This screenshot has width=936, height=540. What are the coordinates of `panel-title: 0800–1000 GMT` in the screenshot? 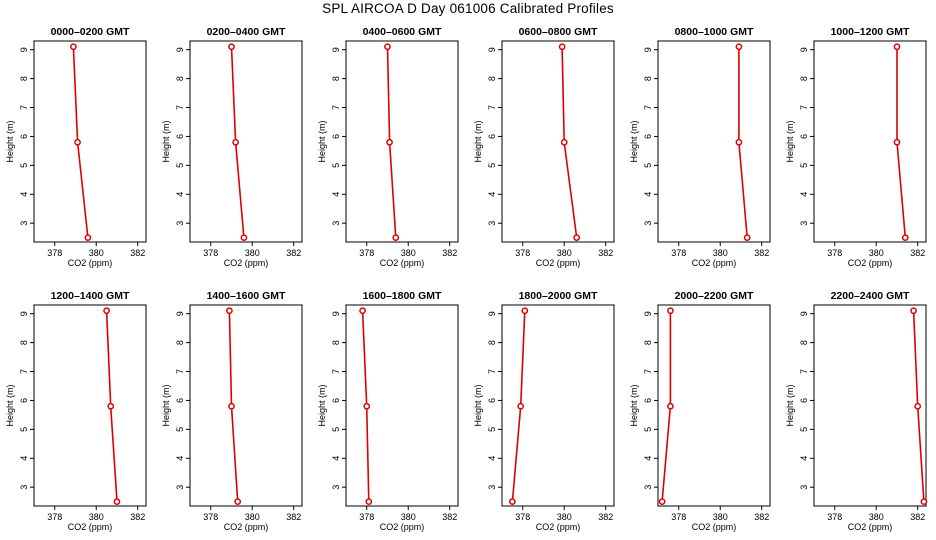 It's located at (714, 32).